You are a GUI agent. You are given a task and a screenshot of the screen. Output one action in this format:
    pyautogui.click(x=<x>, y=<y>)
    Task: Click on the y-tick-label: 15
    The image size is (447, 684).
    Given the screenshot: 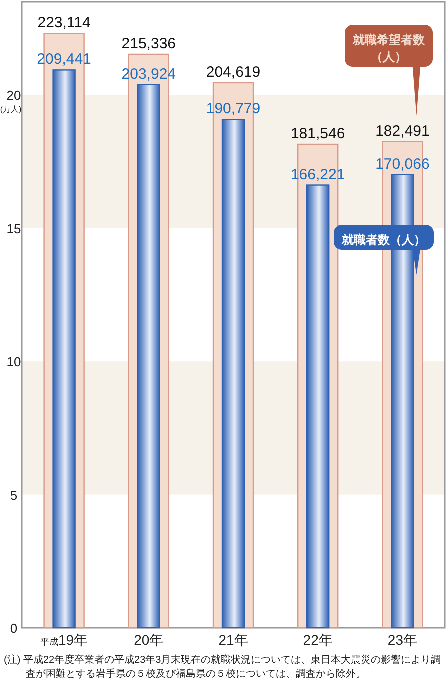 What is the action you would take?
    pyautogui.click(x=14, y=228)
    